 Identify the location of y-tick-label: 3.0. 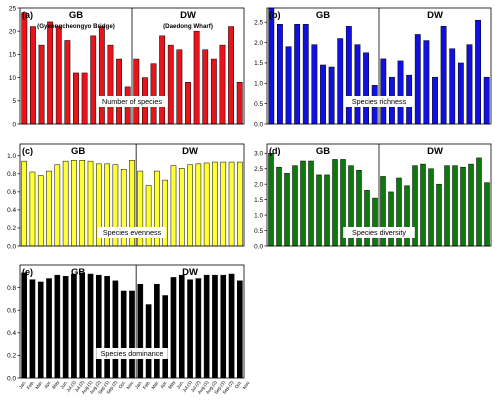
(258, 154).